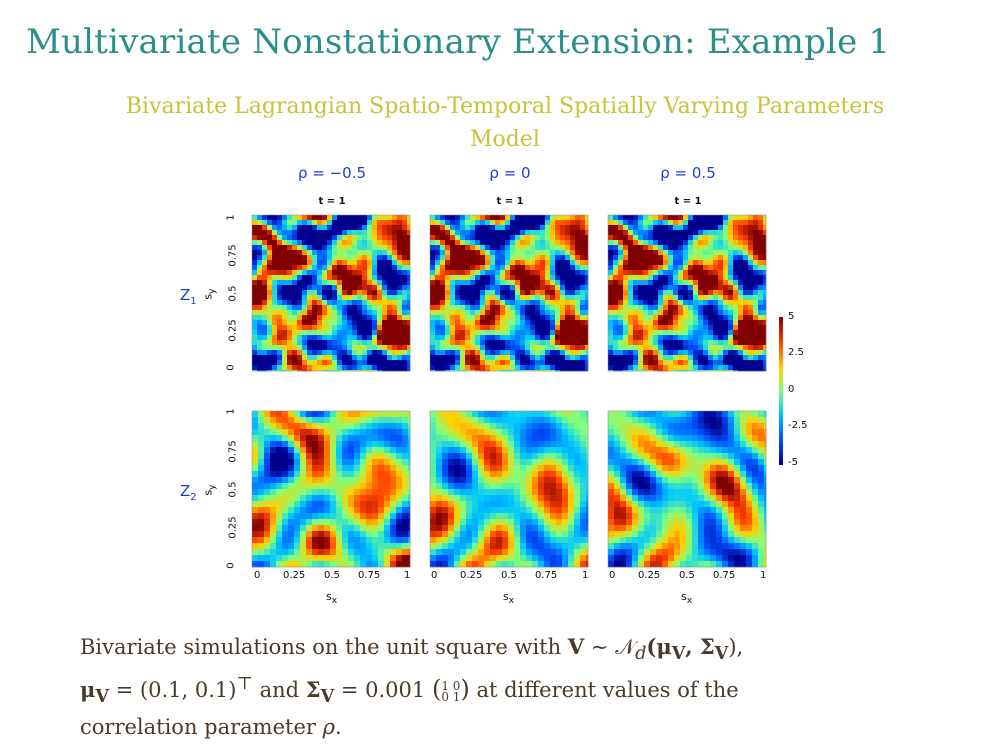 The width and height of the screenshot is (1008, 756). Describe the element at coordinates (546, 575) in the screenshot. I see `x-tick-col2-075: 0.75` at that location.